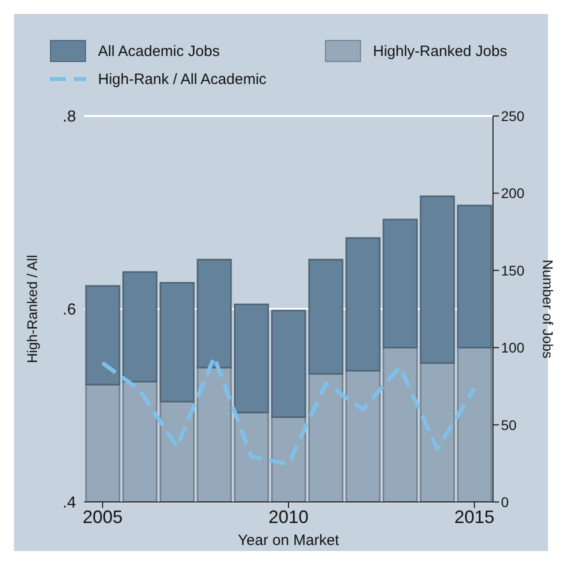 This screenshot has height=567, width=562. I want to click on legend-label: All Academic Jobs, so click(159, 51).